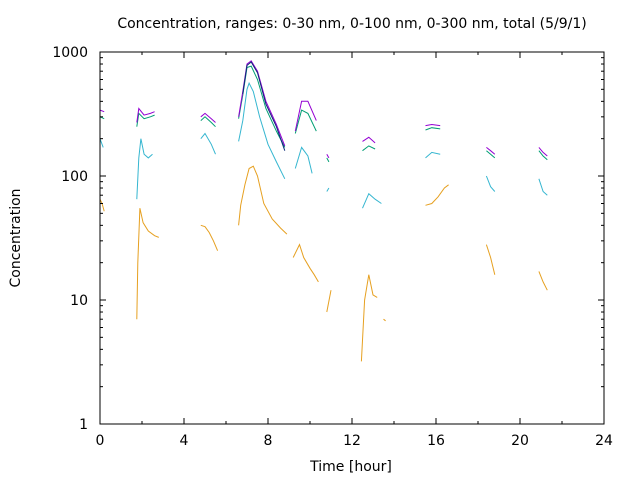 This screenshot has width=640, height=480. I want to click on x-tick-label: 4, so click(184, 441).